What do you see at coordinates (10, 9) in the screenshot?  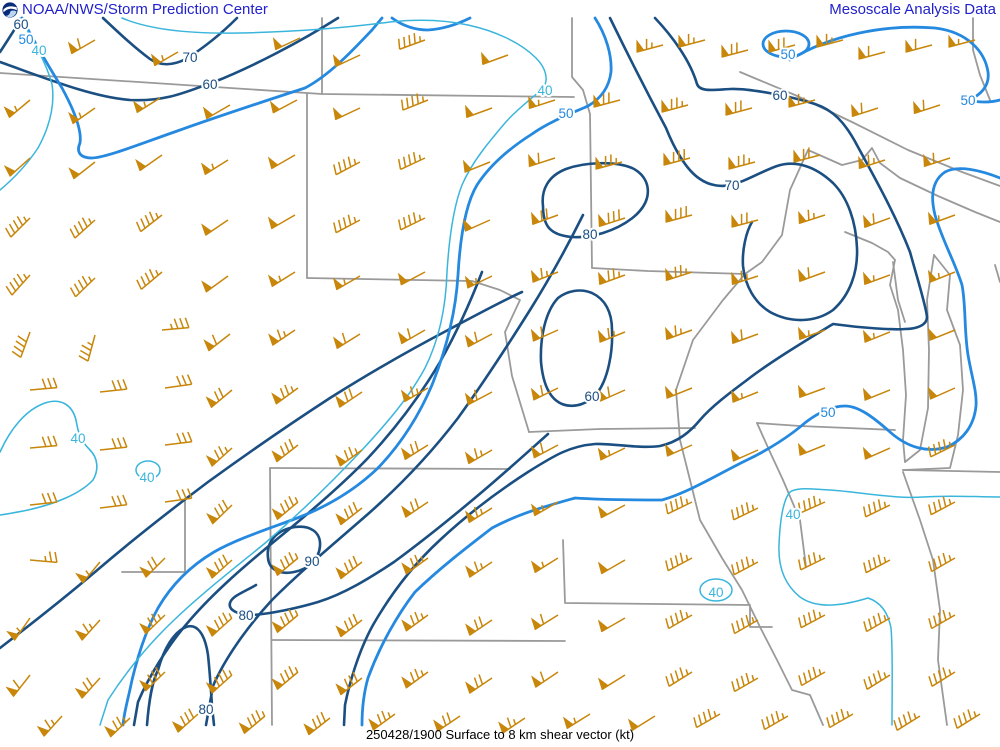 I see `noaa-logo-icon` at bounding box center [10, 9].